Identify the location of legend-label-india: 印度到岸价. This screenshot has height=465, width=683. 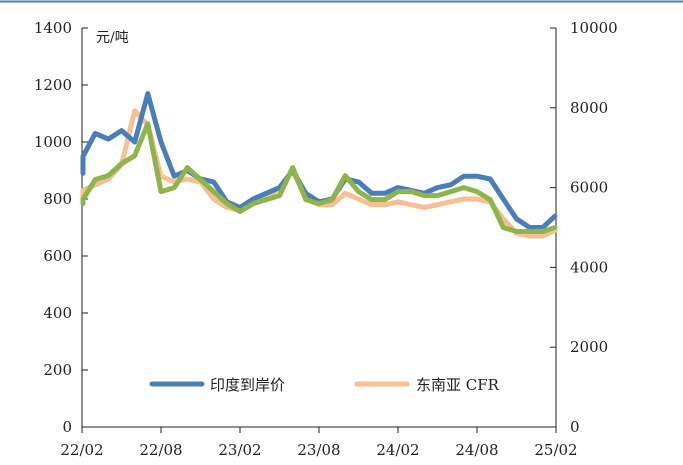
(247, 385).